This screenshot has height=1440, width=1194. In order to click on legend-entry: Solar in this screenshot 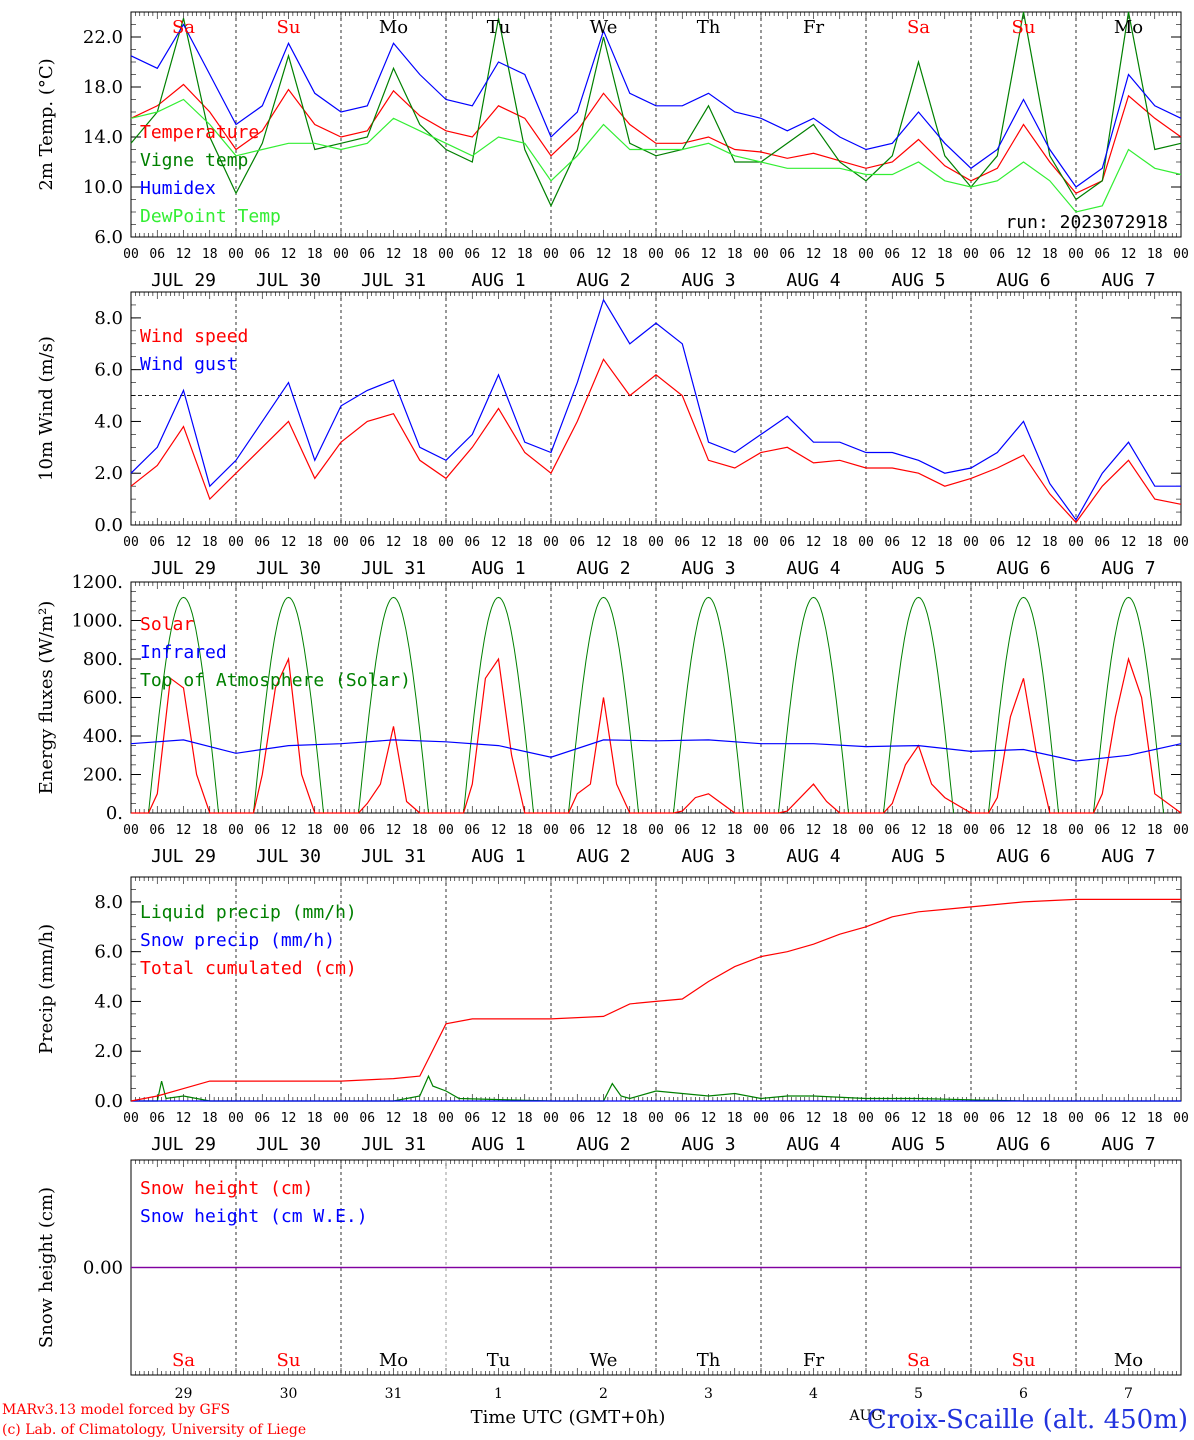, I will do `click(167, 624)`.